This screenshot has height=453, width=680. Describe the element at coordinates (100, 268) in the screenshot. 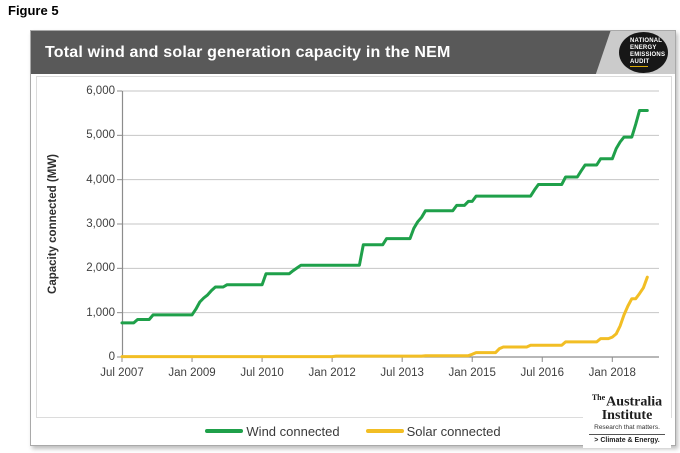

I see `y-tick-label: 2,000` at that location.